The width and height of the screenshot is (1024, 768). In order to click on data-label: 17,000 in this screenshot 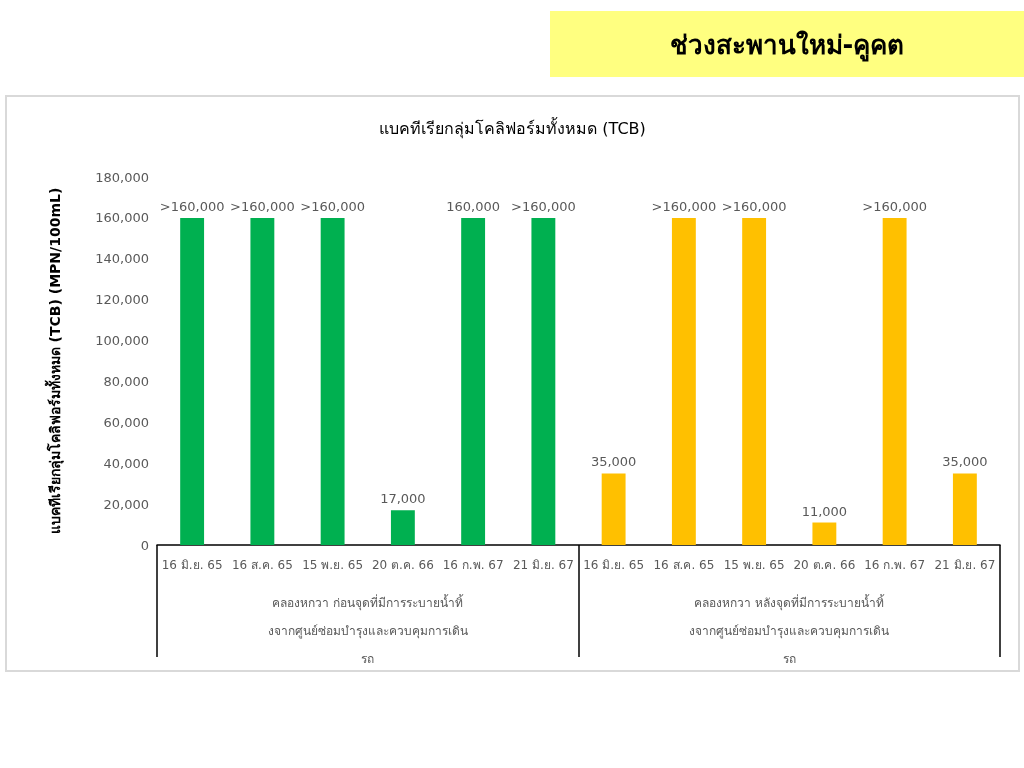, I will do `click(403, 499)`.